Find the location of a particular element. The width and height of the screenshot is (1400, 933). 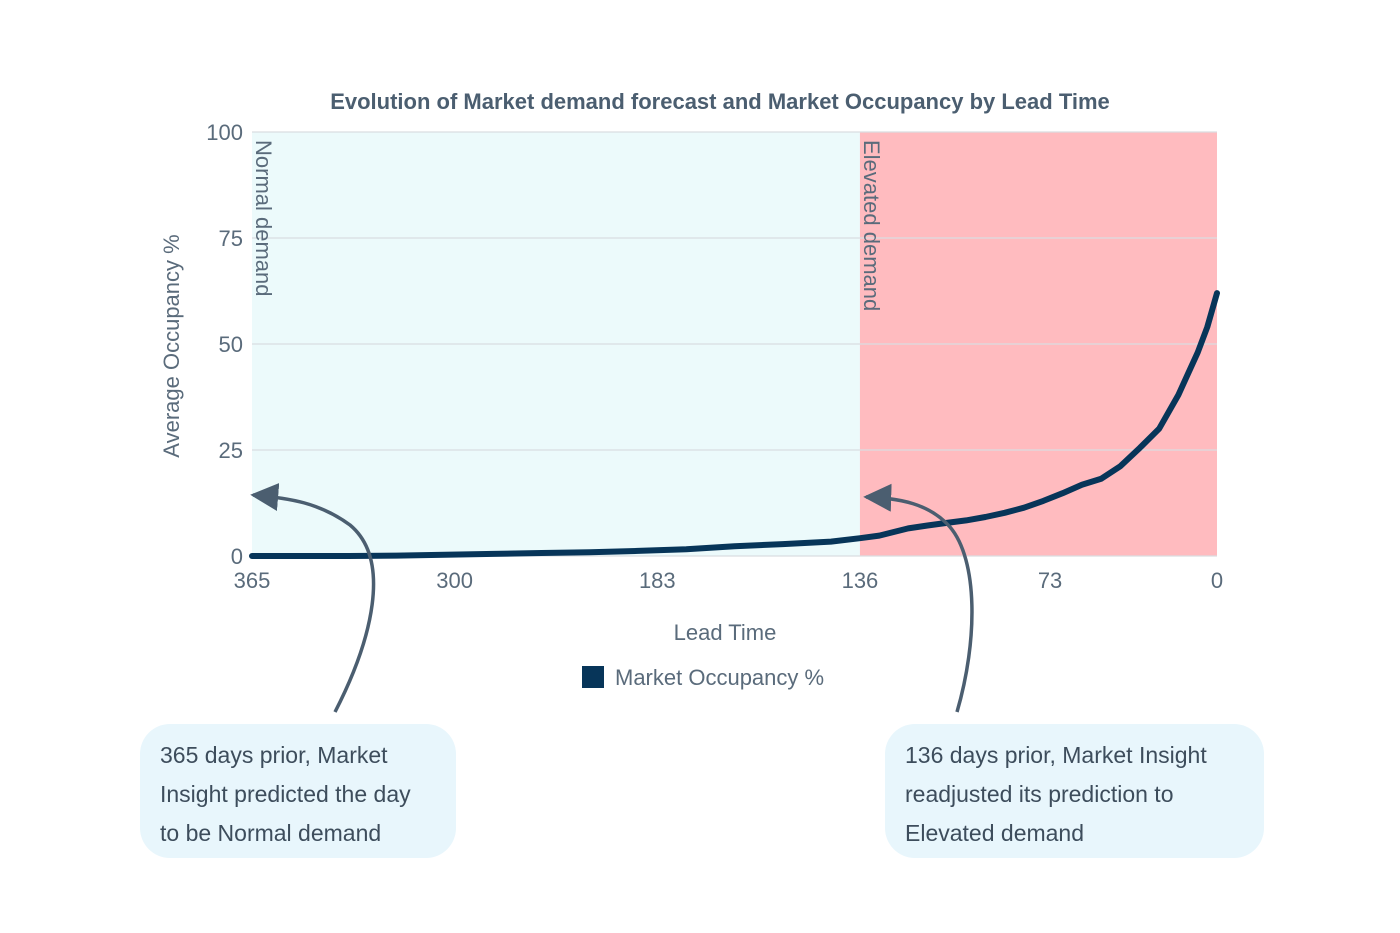

elevated-demand-label: Elevated demand is located at coordinates (871, 225).